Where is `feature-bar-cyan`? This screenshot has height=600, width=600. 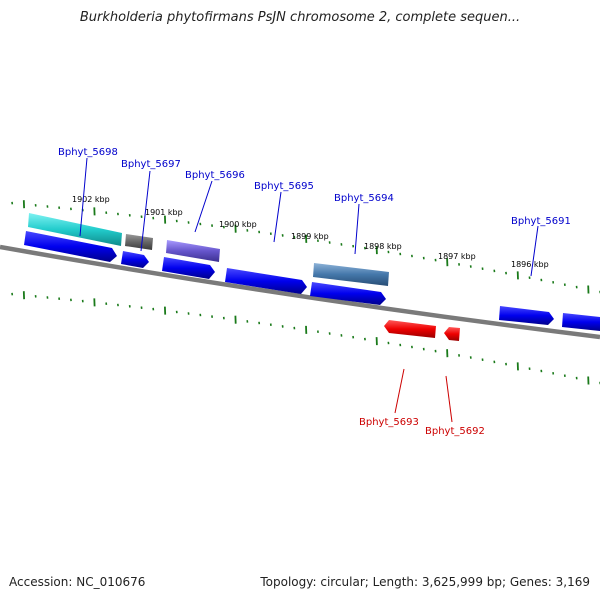 feature-bar-cyan is located at coordinates (75, 229).